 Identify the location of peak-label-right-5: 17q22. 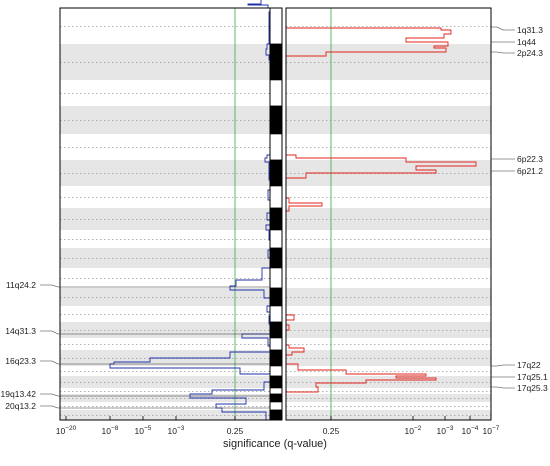
(529, 365).